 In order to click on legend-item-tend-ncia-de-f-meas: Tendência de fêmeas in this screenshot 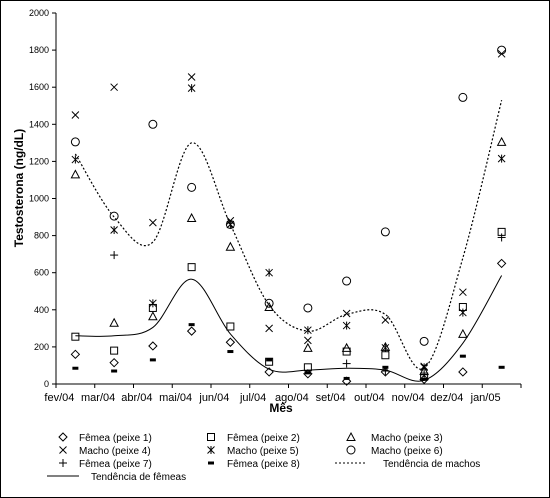, I will do `click(116, 477)`.